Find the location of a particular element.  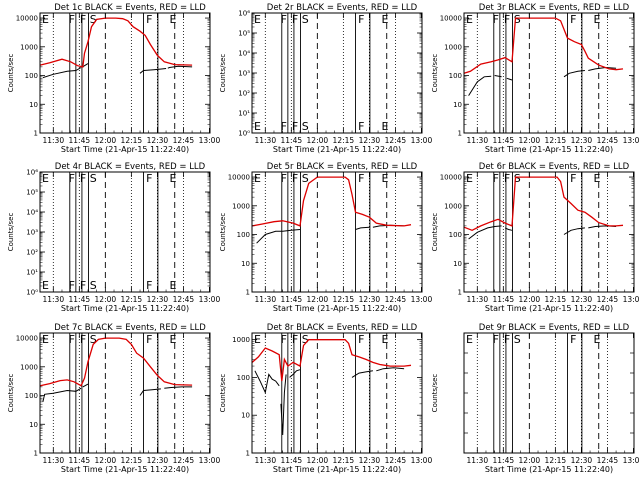

chart-title: Det 3r BLACK = Events, RED = LLD is located at coordinates (554, 8).